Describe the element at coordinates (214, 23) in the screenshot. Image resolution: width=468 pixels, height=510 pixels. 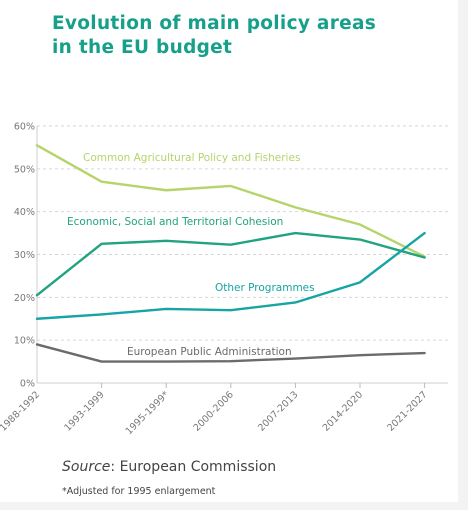
I see `title-line-1: Evolution of main policy areas` at that location.